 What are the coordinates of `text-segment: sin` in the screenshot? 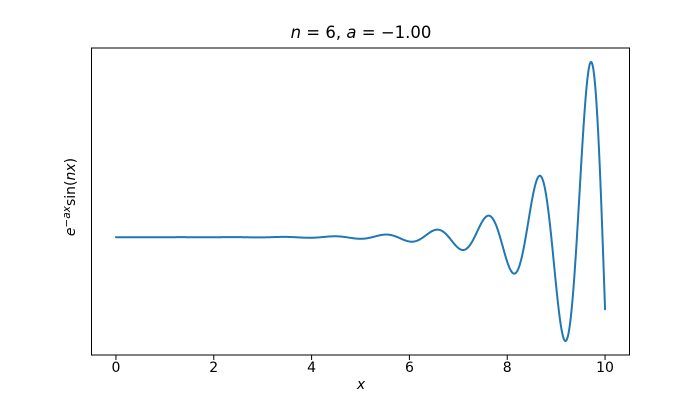 It's located at (71, 196).